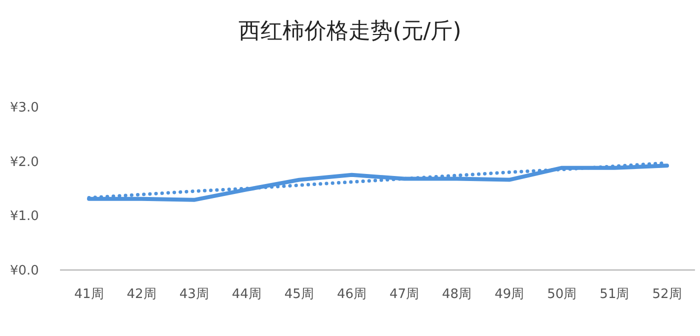 This screenshot has height=336, width=700. I want to click on x-tick-label: 42周, so click(141, 294).